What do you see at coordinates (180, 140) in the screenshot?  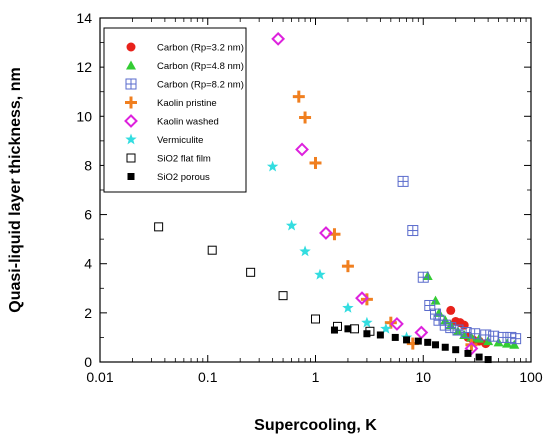 I see `legend-label: Vermiculite` at bounding box center [180, 140].